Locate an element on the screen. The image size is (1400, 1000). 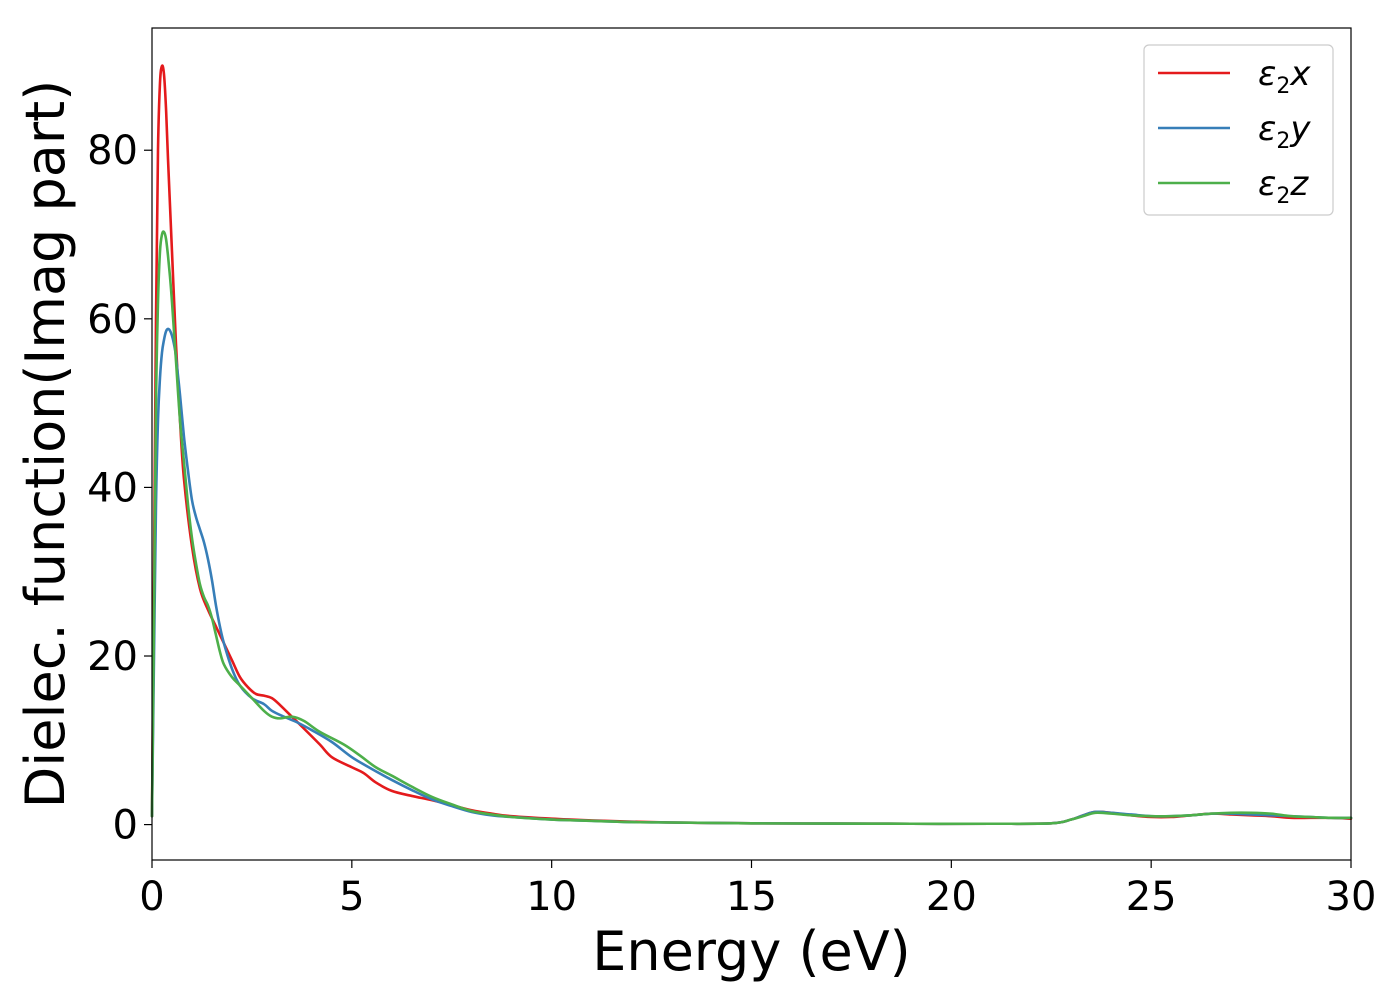
y-tick-label: 80 is located at coordinates (112, 151).